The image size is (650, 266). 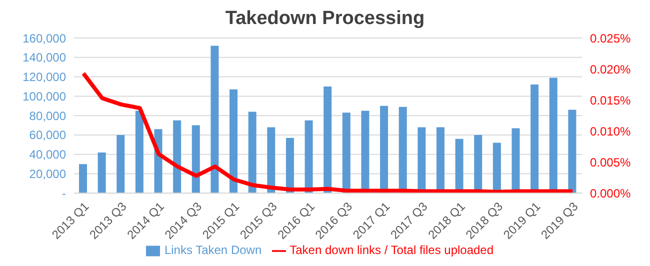 What do you see at coordinates (44, 77) in the screenshot?
I see `y-tick-label: 120,000` at bounding box center [44, 77].